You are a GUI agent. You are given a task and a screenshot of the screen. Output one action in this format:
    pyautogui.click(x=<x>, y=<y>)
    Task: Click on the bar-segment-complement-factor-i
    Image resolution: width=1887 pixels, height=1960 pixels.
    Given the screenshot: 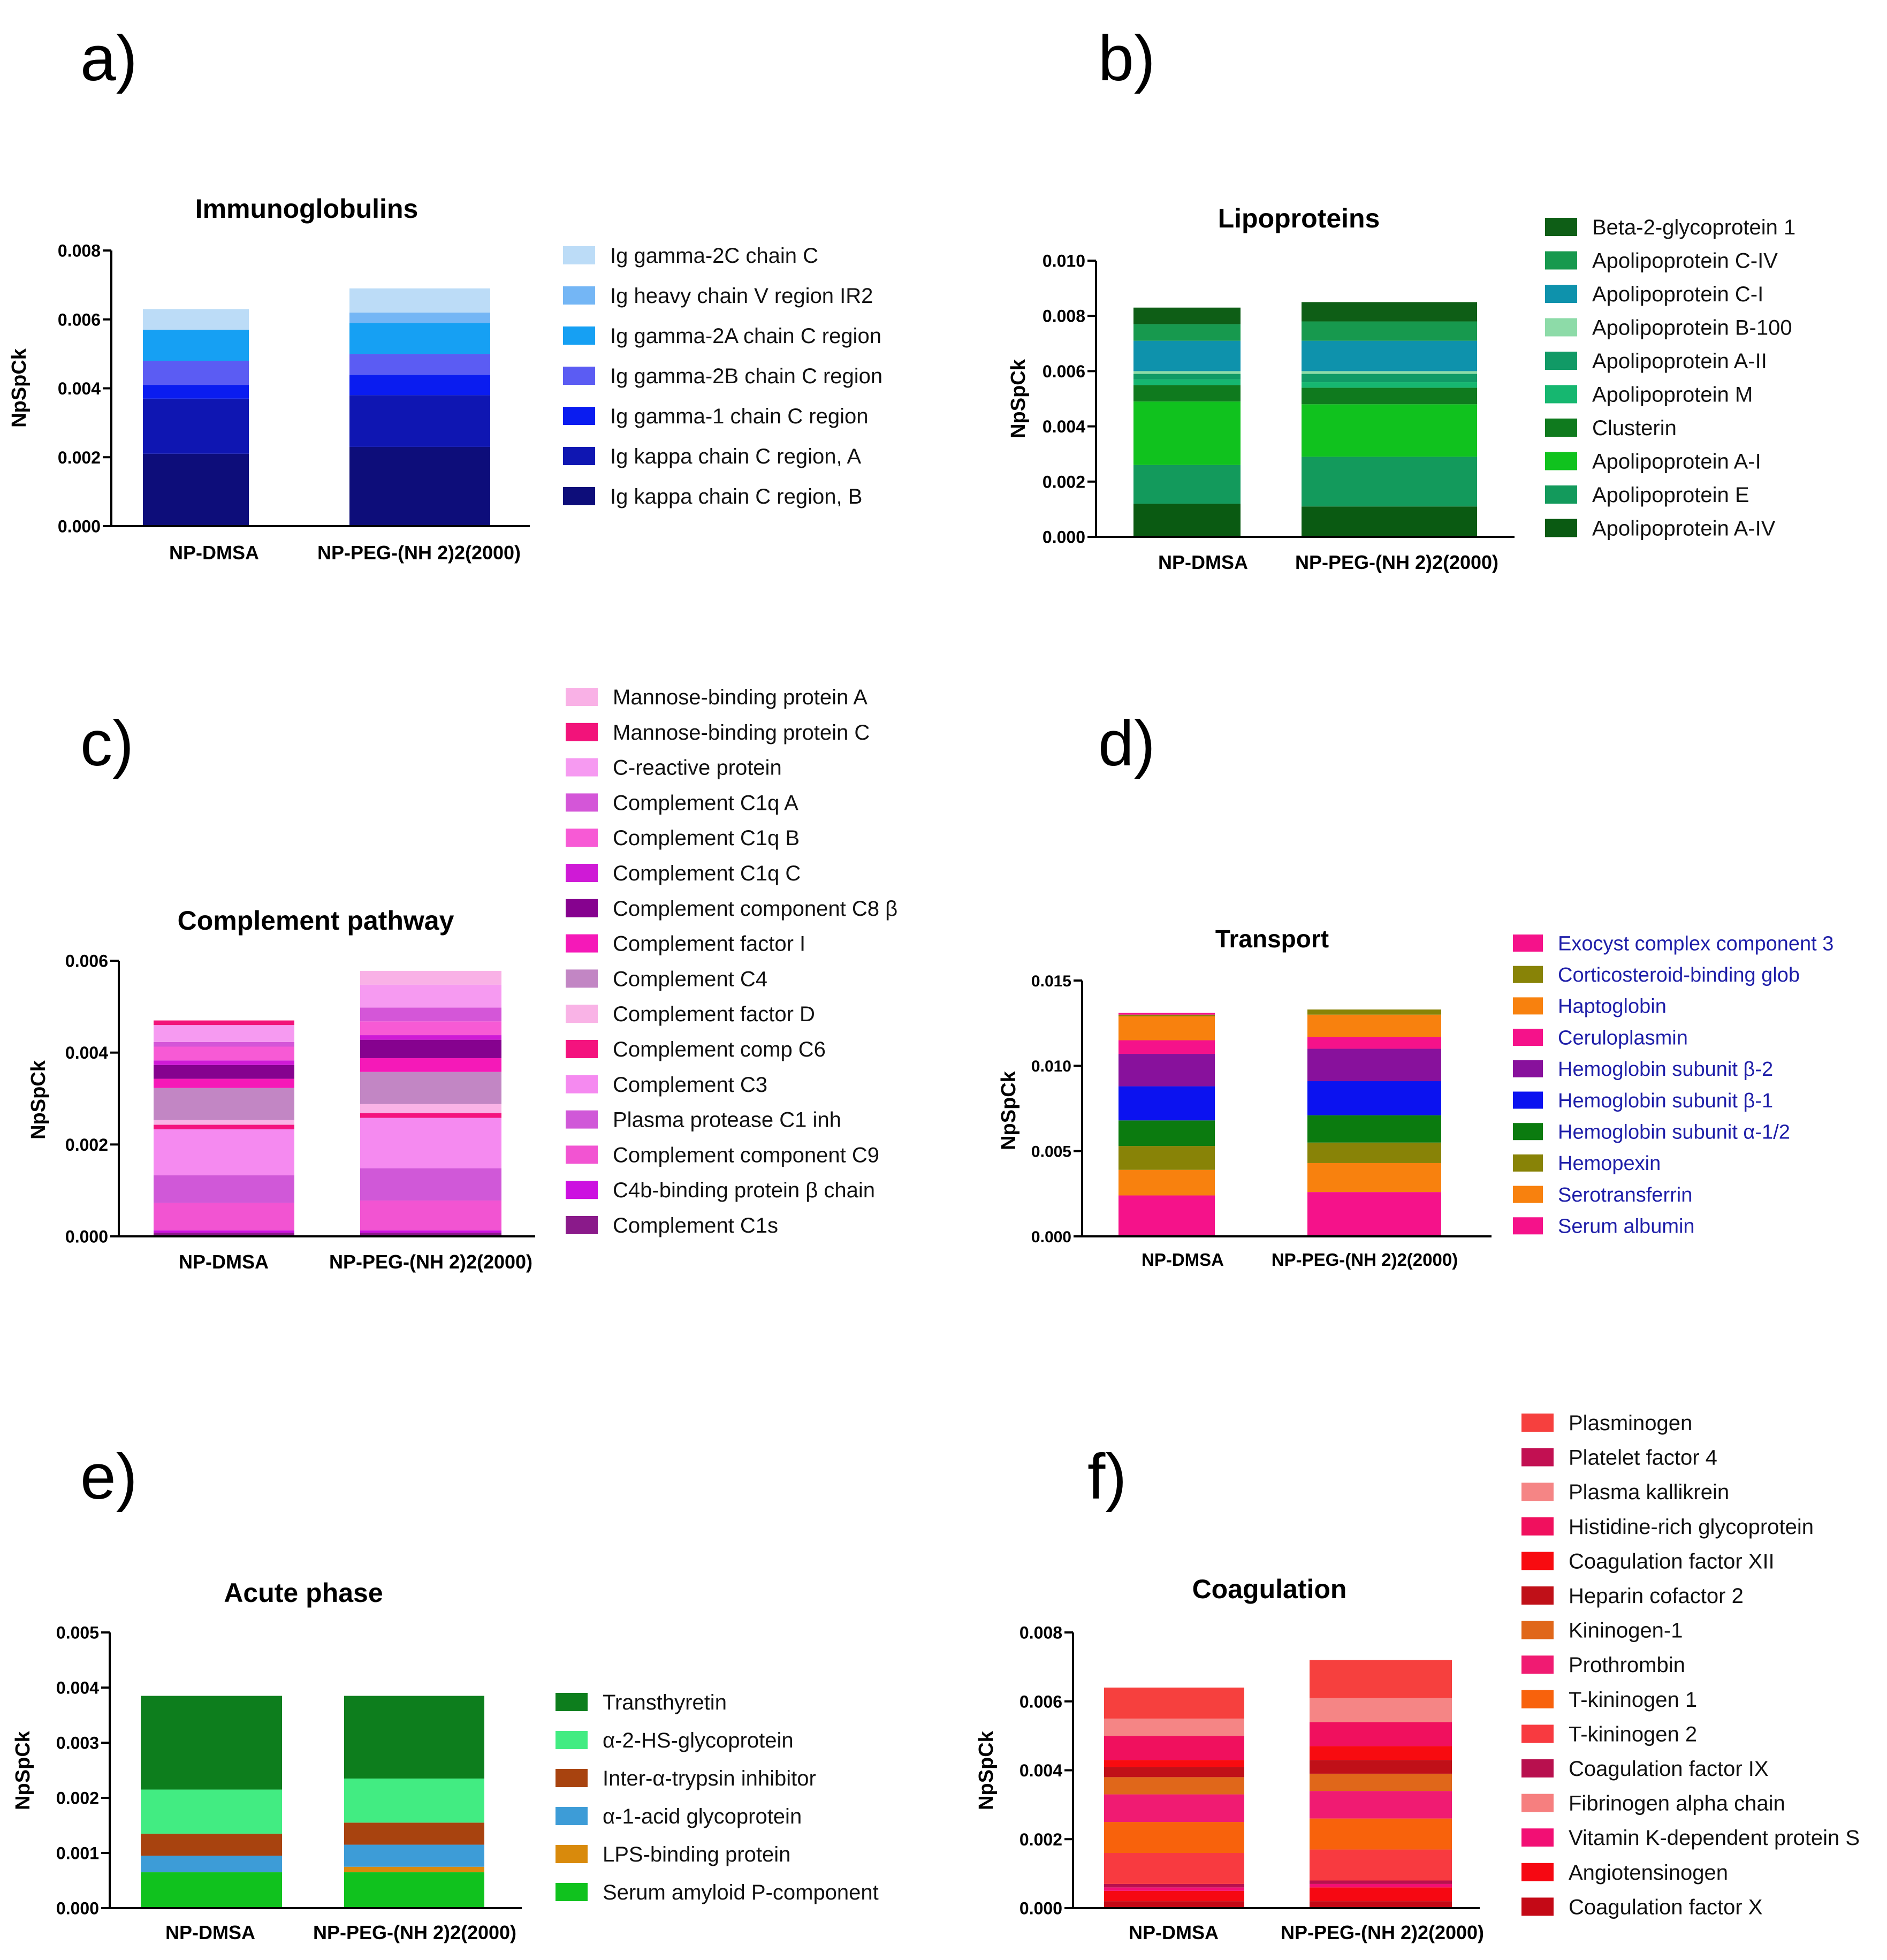 What is the action you would take?
    pyautogui.click(x=224, y=1083)
    